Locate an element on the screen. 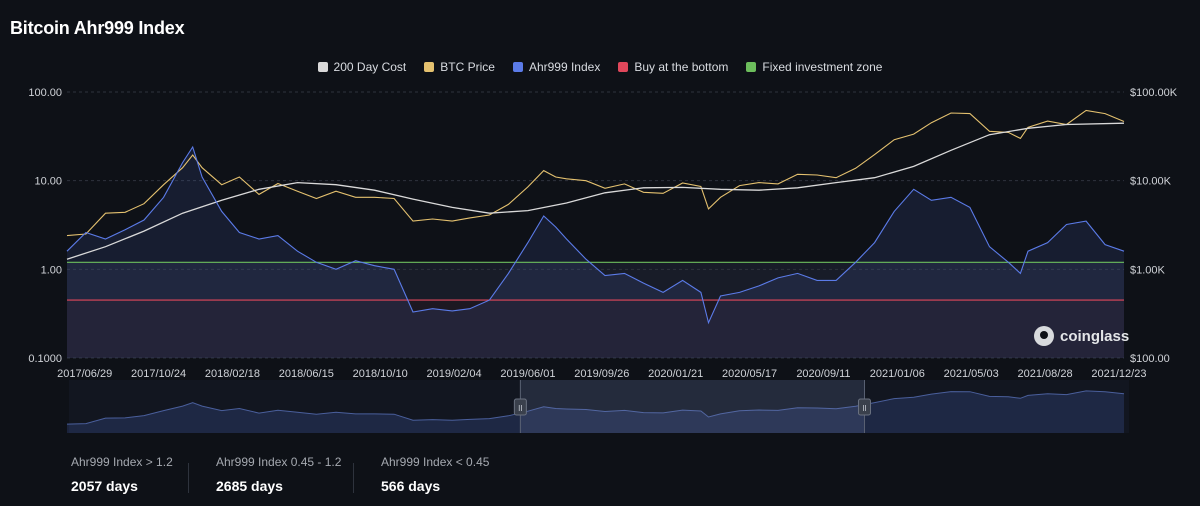 The height and width of the screenshot is (506, 1200). navigator-line is located at coordinates (595, 407).